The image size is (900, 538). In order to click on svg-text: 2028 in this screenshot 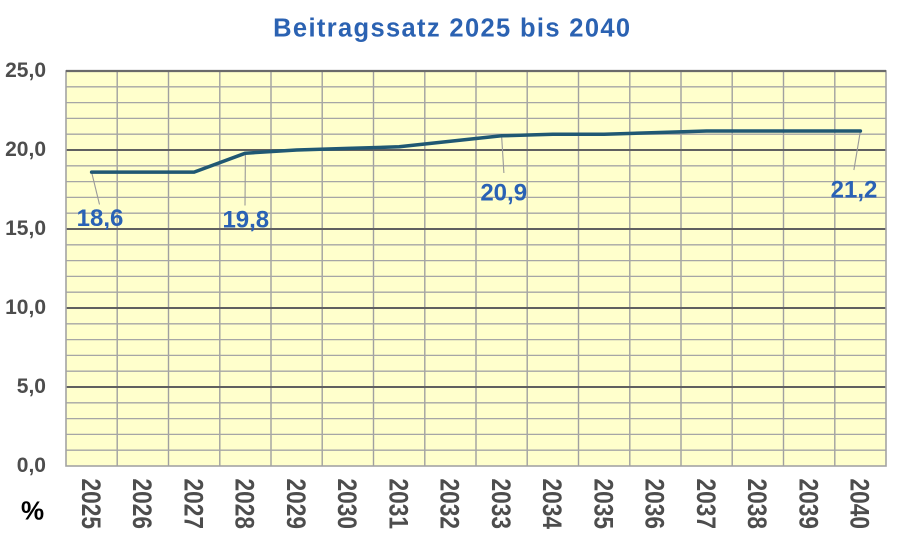, I will do `click(244, 504)`.